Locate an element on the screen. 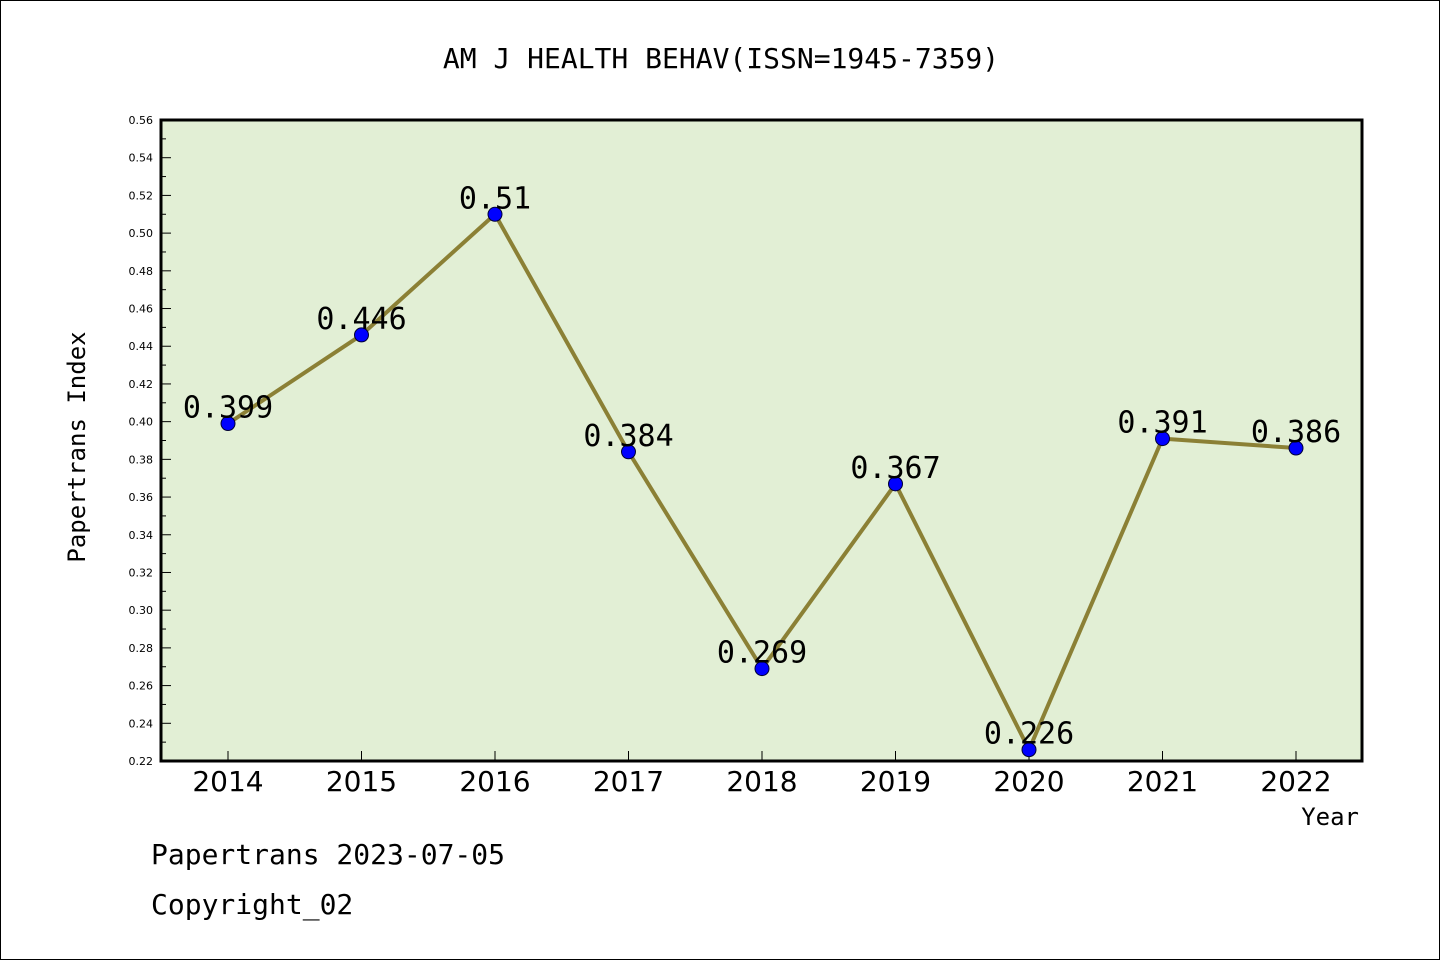  chart-title: AM J HEALTH BEHAV(ISSN=1945-7359) is located at coordinates (721, 58).